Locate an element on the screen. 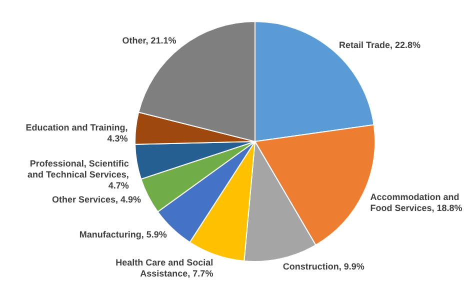 This screenshot has height=283, width=474. slice-label: Health Care and Social Assistance, 7.7% is located at coordinates (165, 267).